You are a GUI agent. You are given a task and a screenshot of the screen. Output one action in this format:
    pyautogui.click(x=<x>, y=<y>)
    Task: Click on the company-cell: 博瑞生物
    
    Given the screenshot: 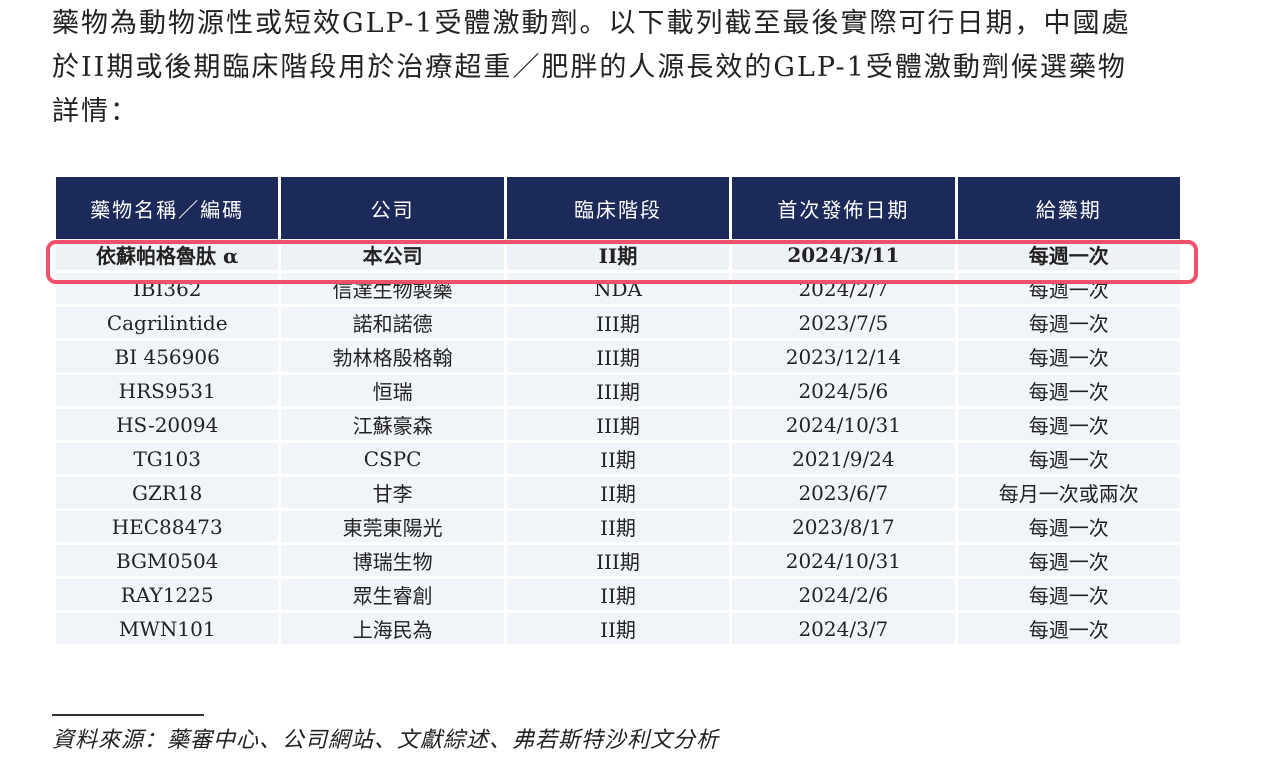 What is the action you would take?
    pyautogui.click(x=392, y=562)
    